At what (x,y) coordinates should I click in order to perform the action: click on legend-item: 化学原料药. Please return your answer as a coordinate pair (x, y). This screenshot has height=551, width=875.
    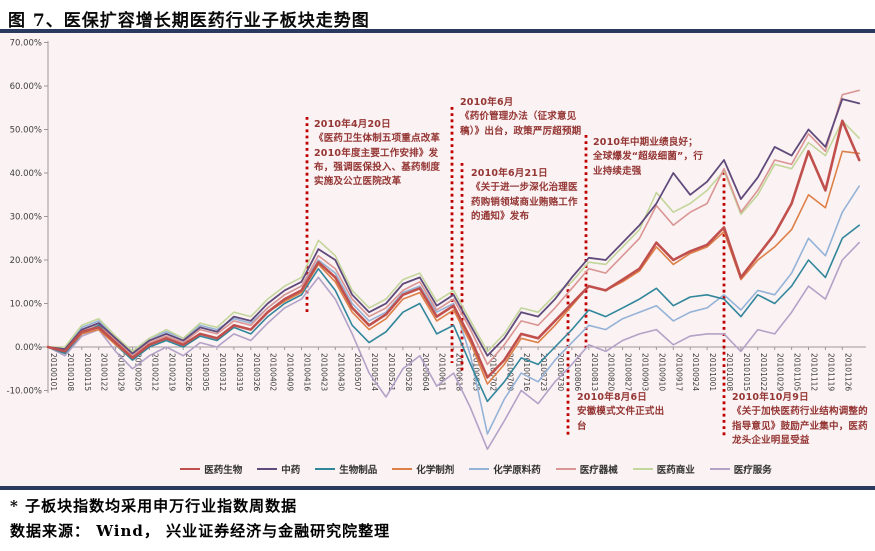
    Looking at the image, I should click on (505, 469).